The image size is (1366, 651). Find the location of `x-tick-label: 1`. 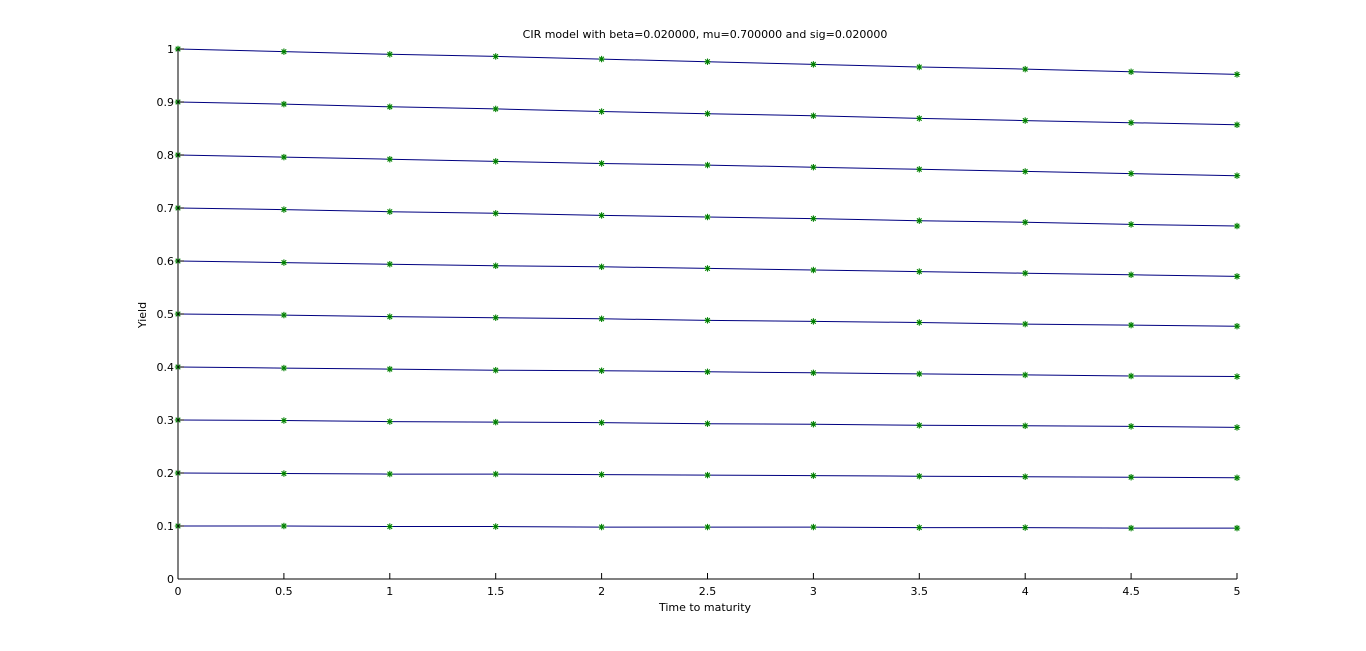

x-tick-label: 1 is located at coordinates (389, 591).